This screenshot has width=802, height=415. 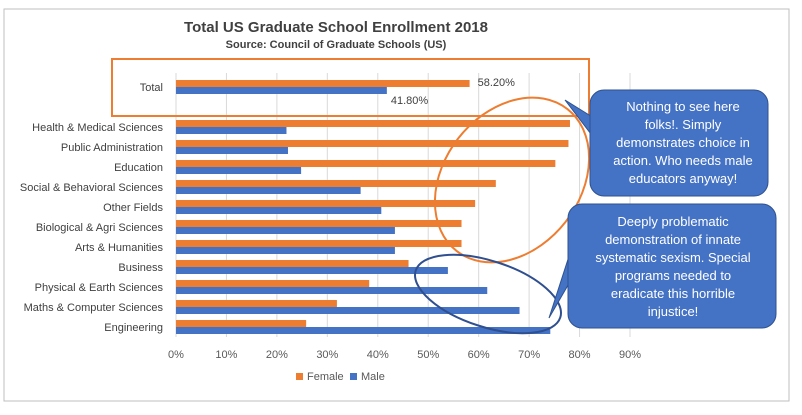 I want to click on legend-swatch-male, so click(x=353, y=376).